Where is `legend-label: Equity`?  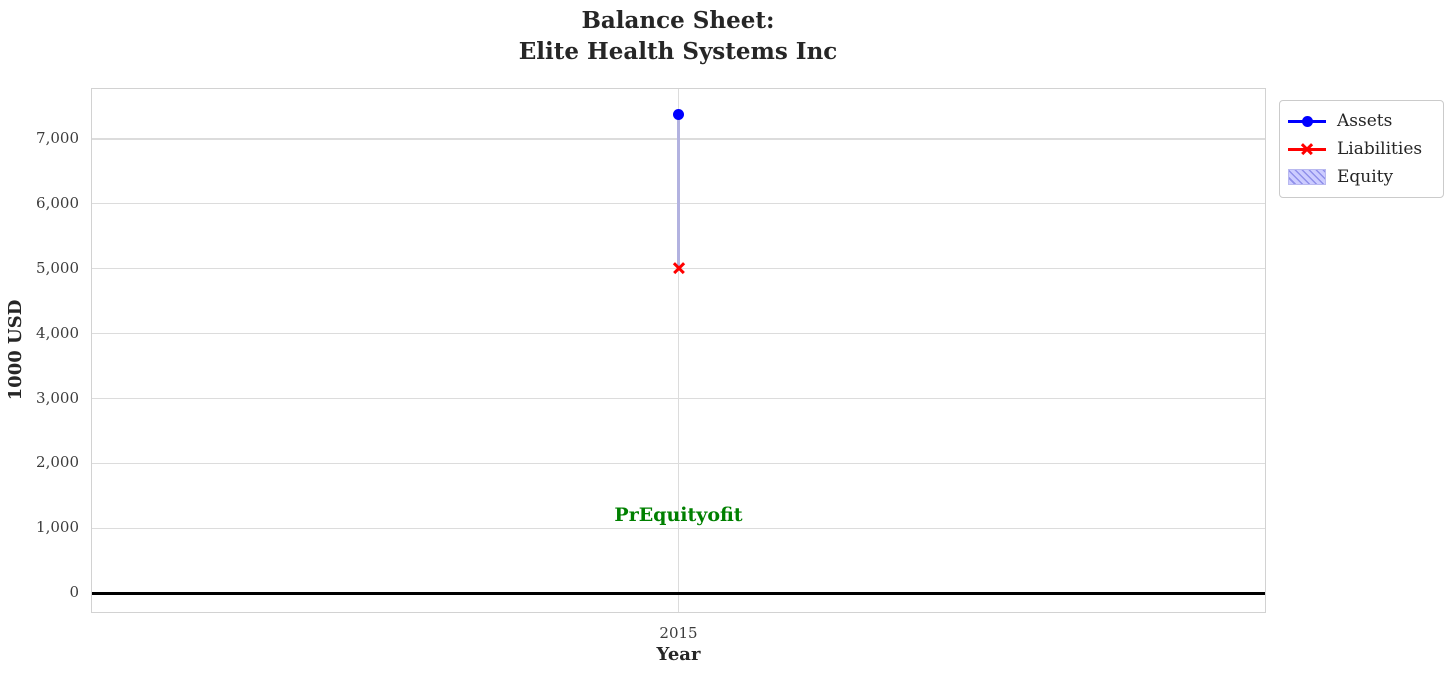 legend-label: Equity is located at coordinates (1365, 177).